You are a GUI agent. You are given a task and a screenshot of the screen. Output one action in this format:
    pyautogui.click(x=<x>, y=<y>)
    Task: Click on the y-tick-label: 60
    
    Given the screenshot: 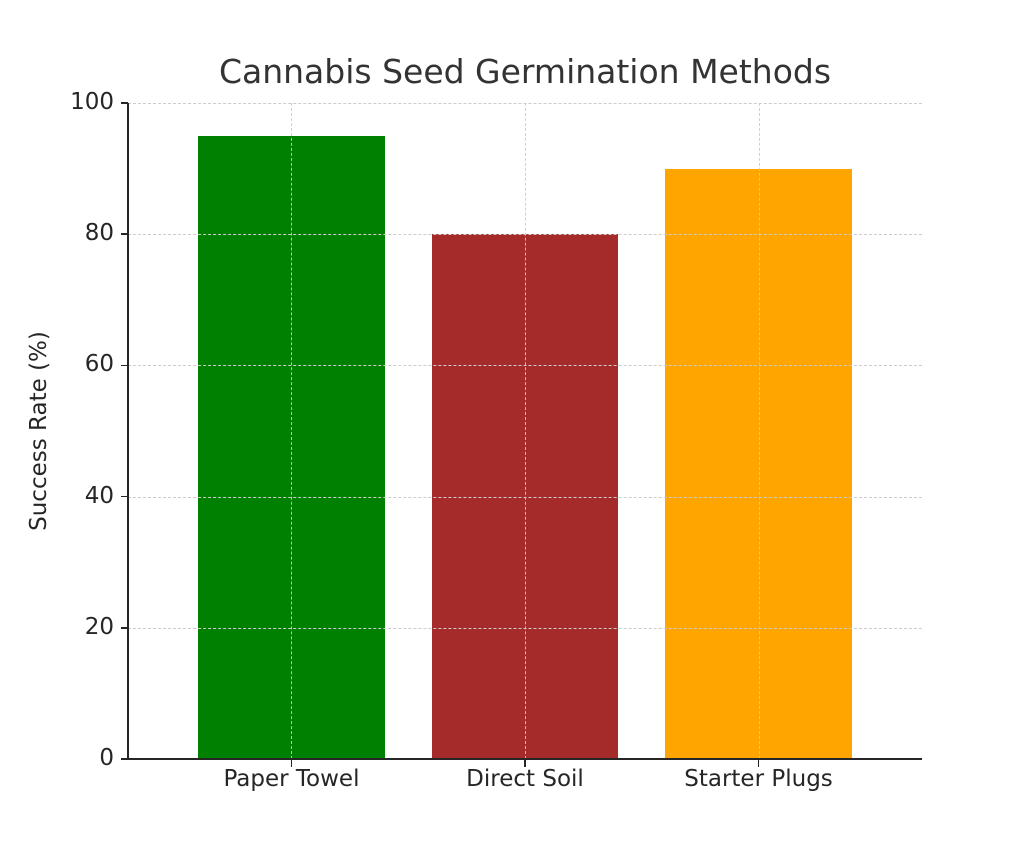 What is the action you would take?
    pyautogui.click(x=99, y=364)
    